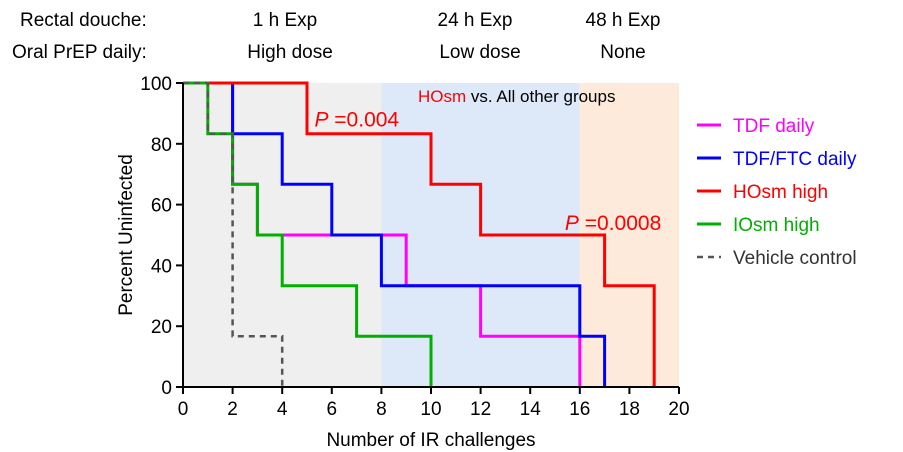  I want to click on legend-label-1: TDF daily, so click(774, 126).